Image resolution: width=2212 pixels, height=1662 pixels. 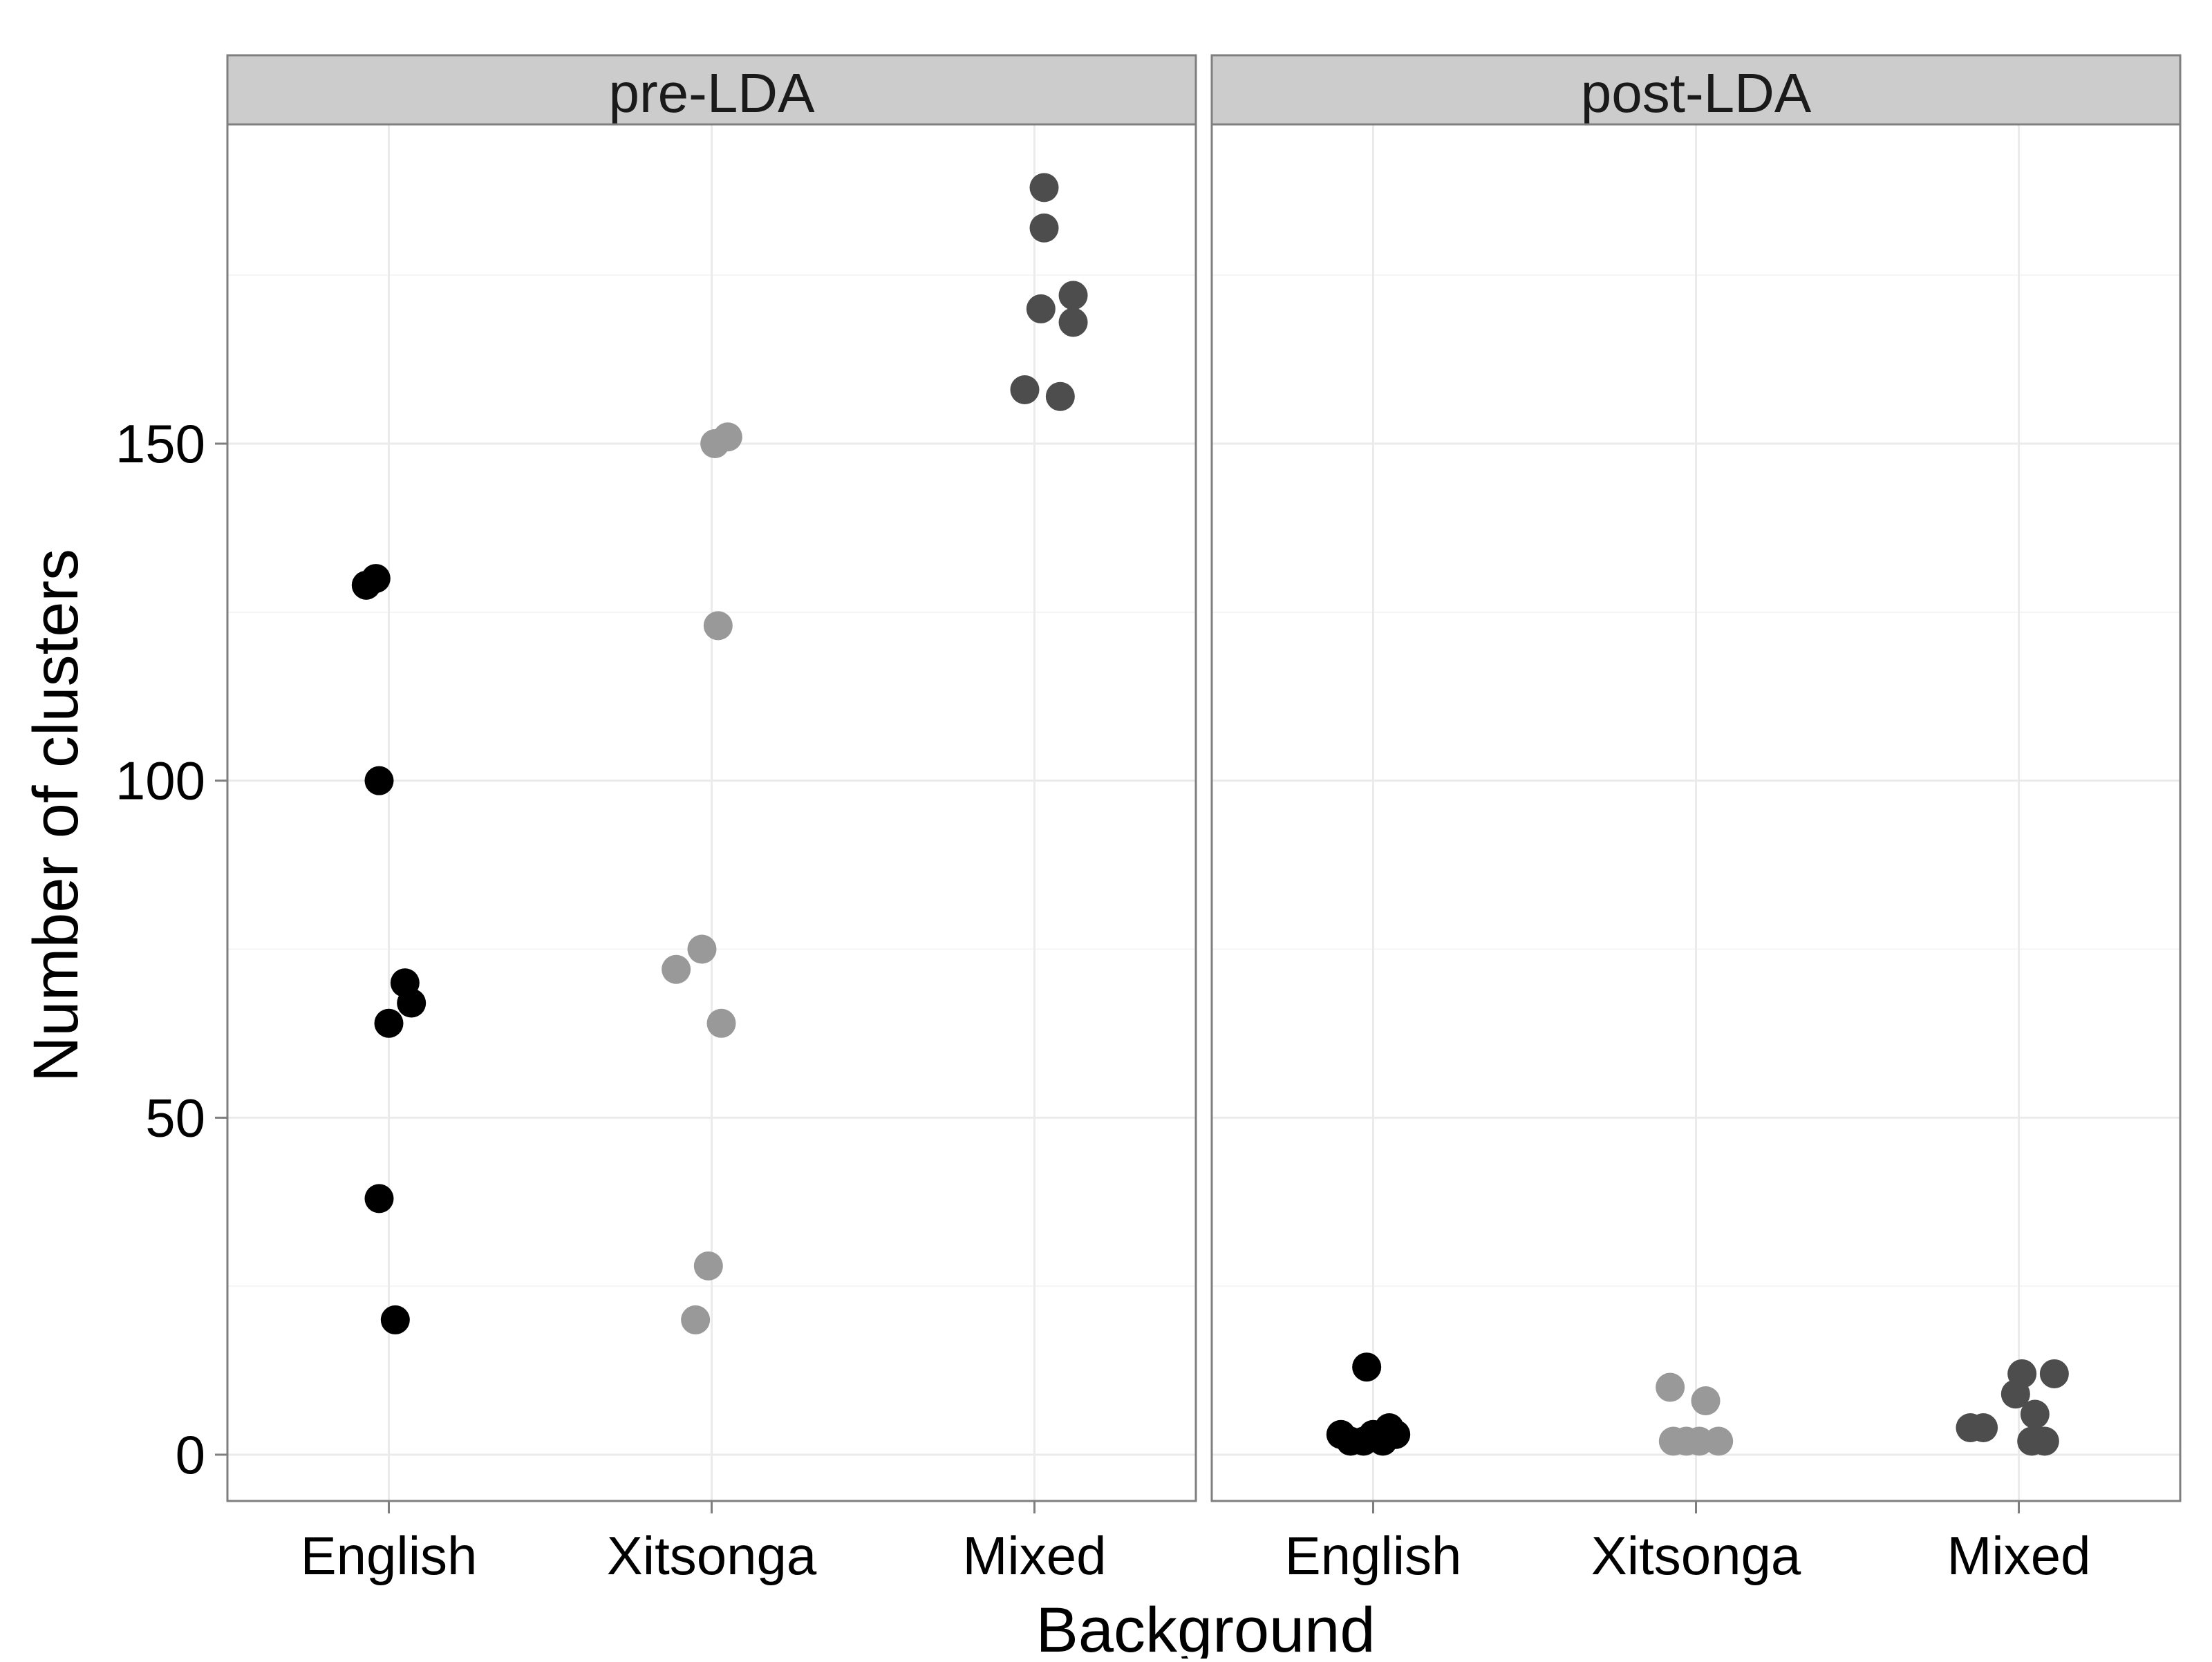 What do you see at coordinates (160, 780) in the screenshot?
I see `y-tick-label: 100` at bounding box center [160, 780].